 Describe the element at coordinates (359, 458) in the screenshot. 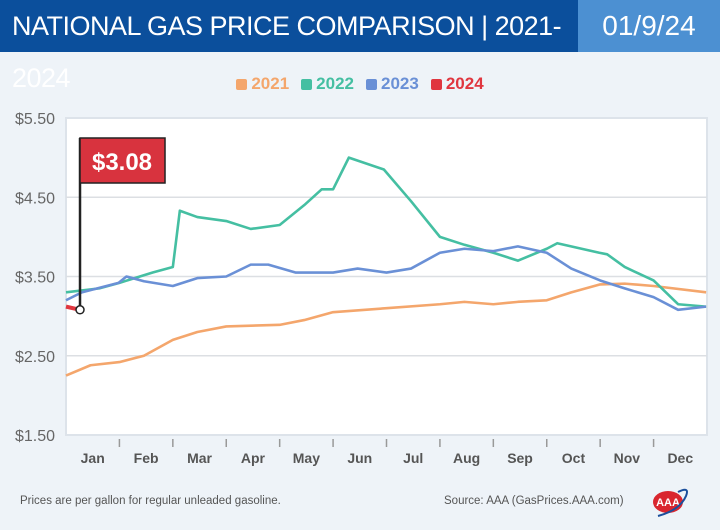

I see `x-tick-label: Jun` at that location.